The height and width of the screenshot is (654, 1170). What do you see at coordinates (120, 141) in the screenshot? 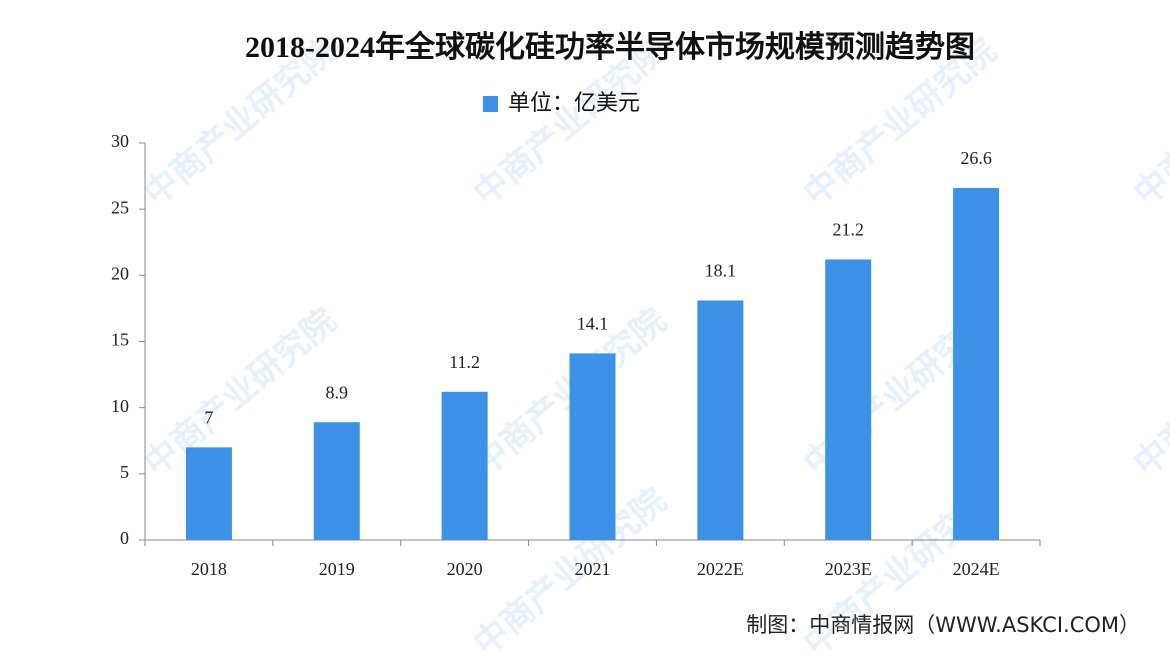
I see `y-tick-label: 30` at bounding box center [120, 141].